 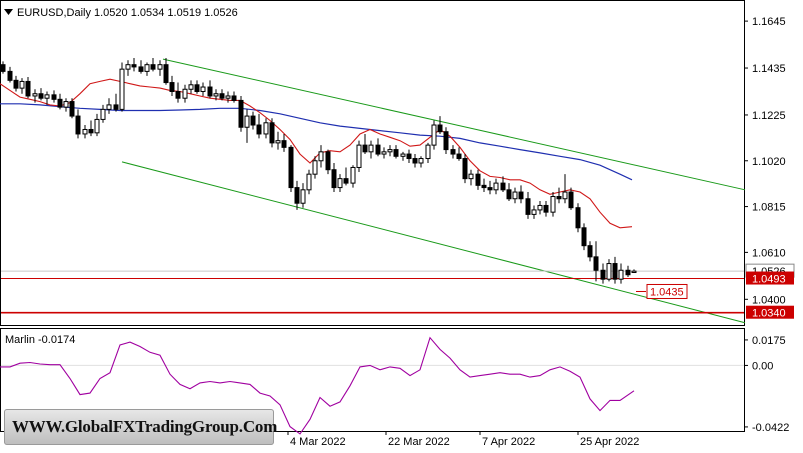 What do you see at coordinates (769, 116) in the screenshot?
I see `y-tick-label-2: 1.1225` at bounding box center [769, 116].